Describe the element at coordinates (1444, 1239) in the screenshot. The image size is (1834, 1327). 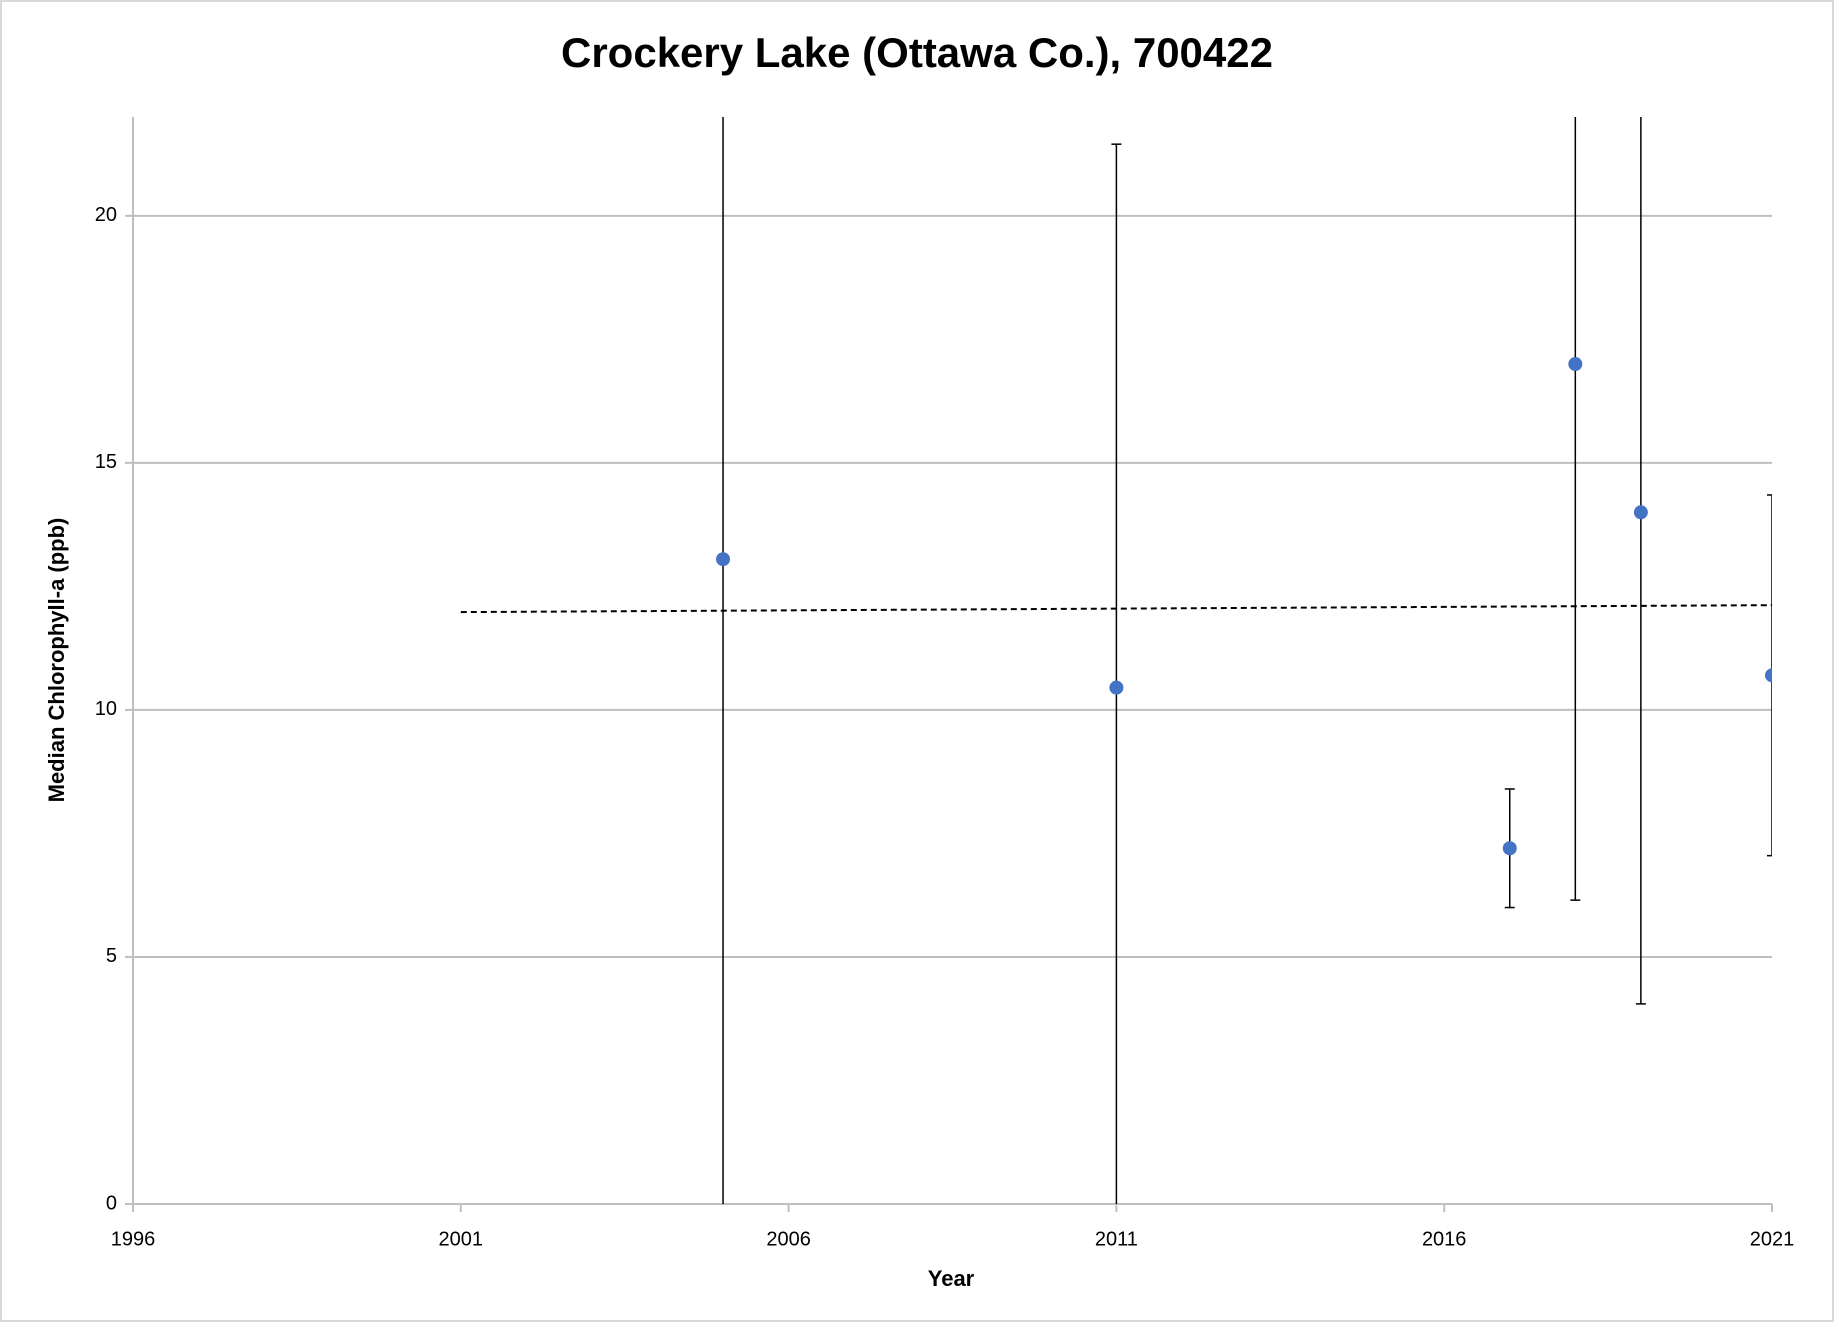
I see `x-tick-label: 2016` at that location.